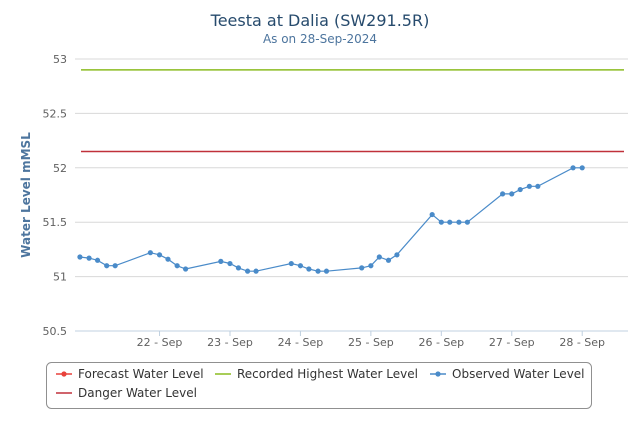 The image size is (640, 426). What do you see at coordinates (582, 342) in the screenshot?
I see `x-tick-label: 28 - Sep` at bounding box center [582, 342].